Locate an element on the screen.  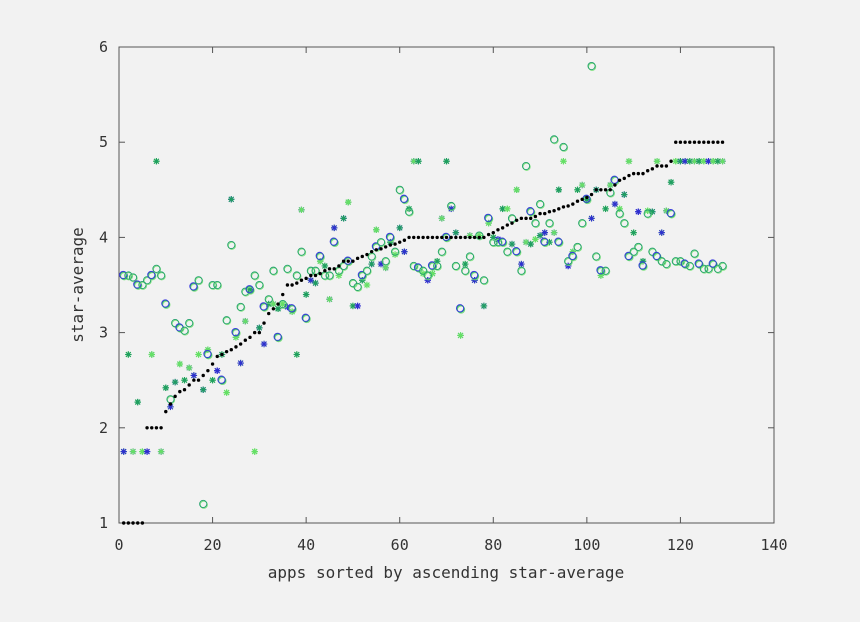
x-axis-label: apps sorted by ascending star-average is located at coordinates (446, 572).